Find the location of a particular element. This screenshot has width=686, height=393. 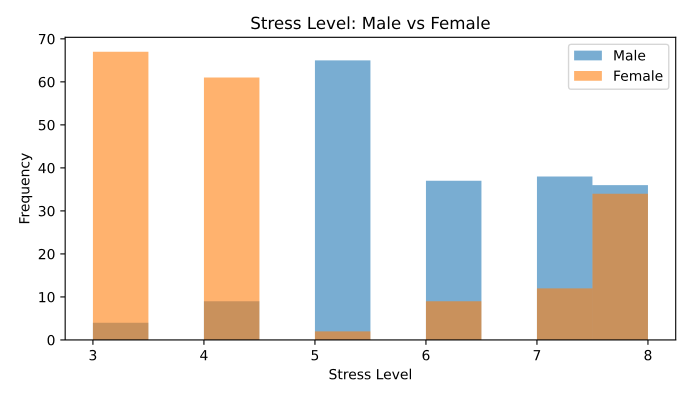

y-tick-label: 0 is located at coordinates (51, 340).